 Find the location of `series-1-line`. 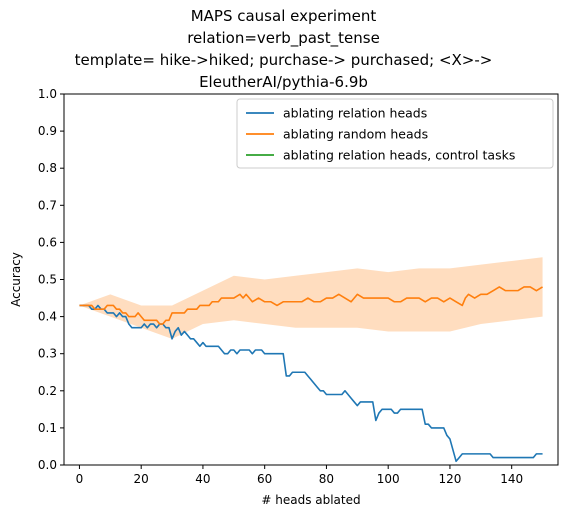

series-1-line is located at coordinates (311, 305).